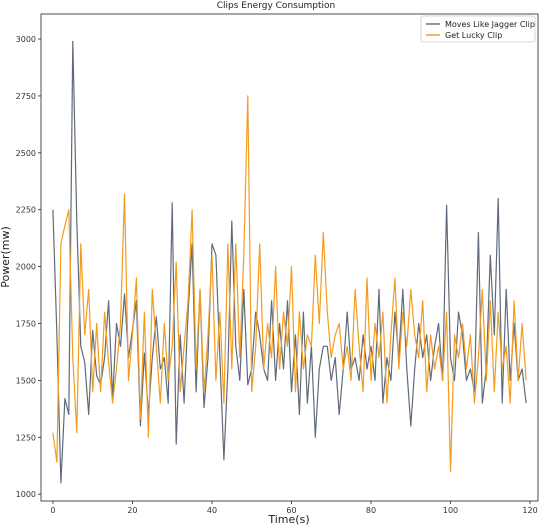  What do you see at coordinates (26, 437) in the screenshot?
I see `y-tick-label: 1250` at bounding box center [26, 437].